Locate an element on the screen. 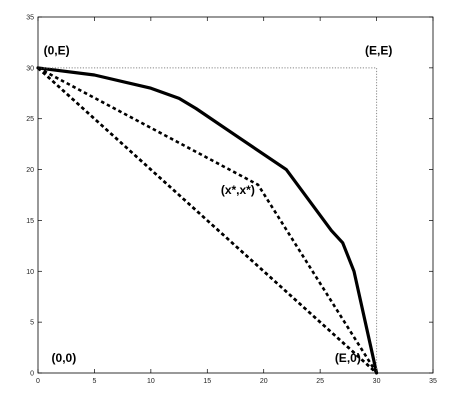 Image resolution: width=467 pixels, height=408 pixels. y-tick-label: 10 is located at coordinates (30, 272).